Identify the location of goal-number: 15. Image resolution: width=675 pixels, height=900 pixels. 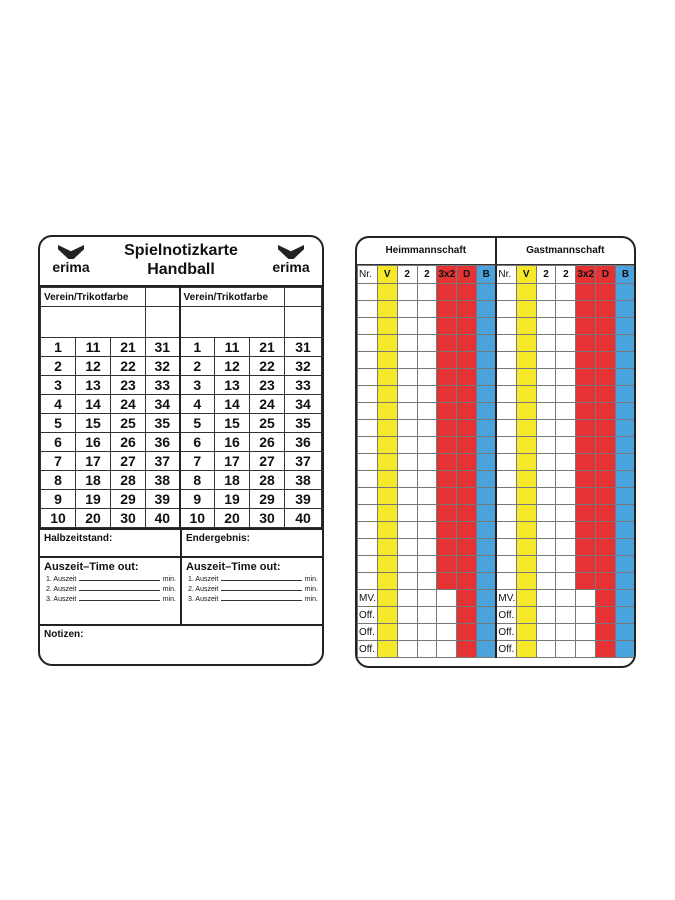
(93, 423).